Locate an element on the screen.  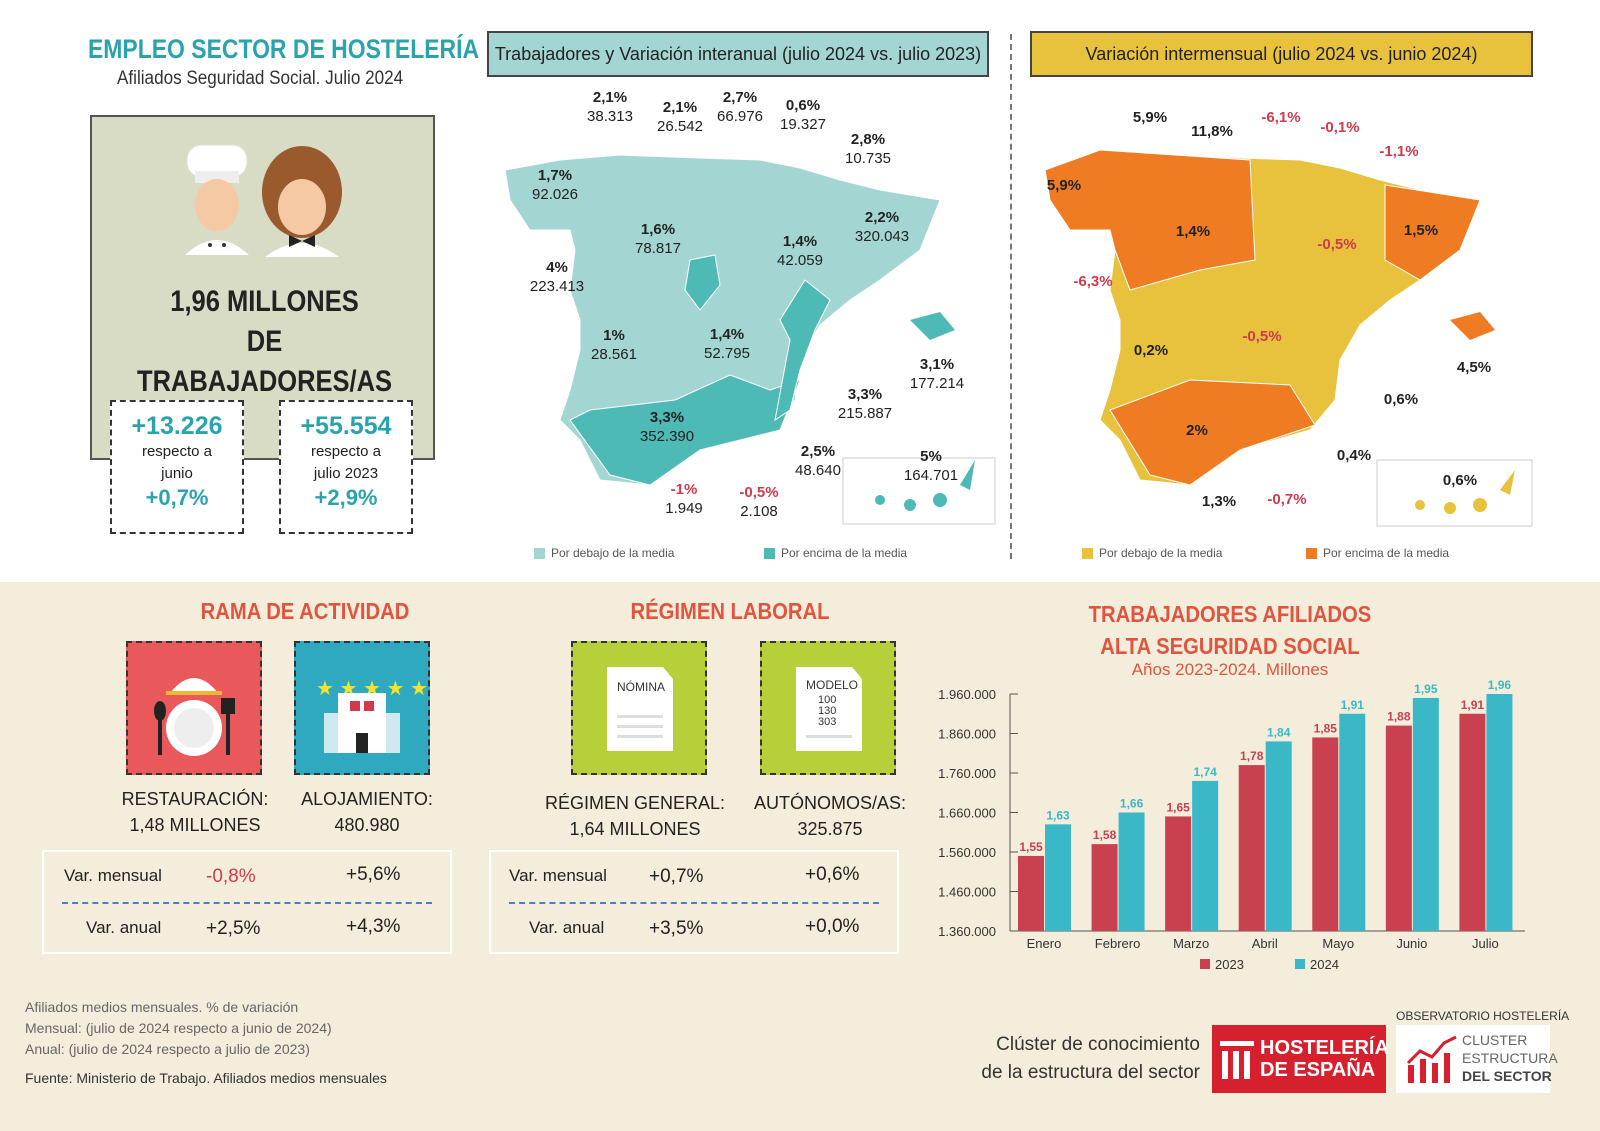
cell: +2,5% is located at coordinates (233, 928).